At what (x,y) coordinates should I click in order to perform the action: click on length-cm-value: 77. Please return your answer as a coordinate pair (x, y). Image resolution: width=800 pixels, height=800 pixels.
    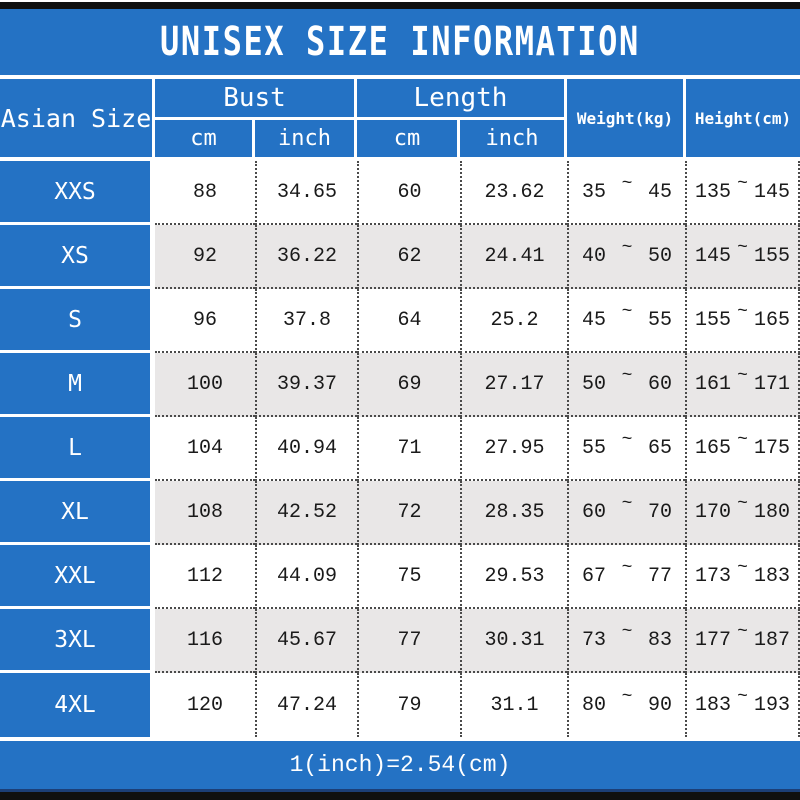
    Looking at the image, I should click on (408, 641).